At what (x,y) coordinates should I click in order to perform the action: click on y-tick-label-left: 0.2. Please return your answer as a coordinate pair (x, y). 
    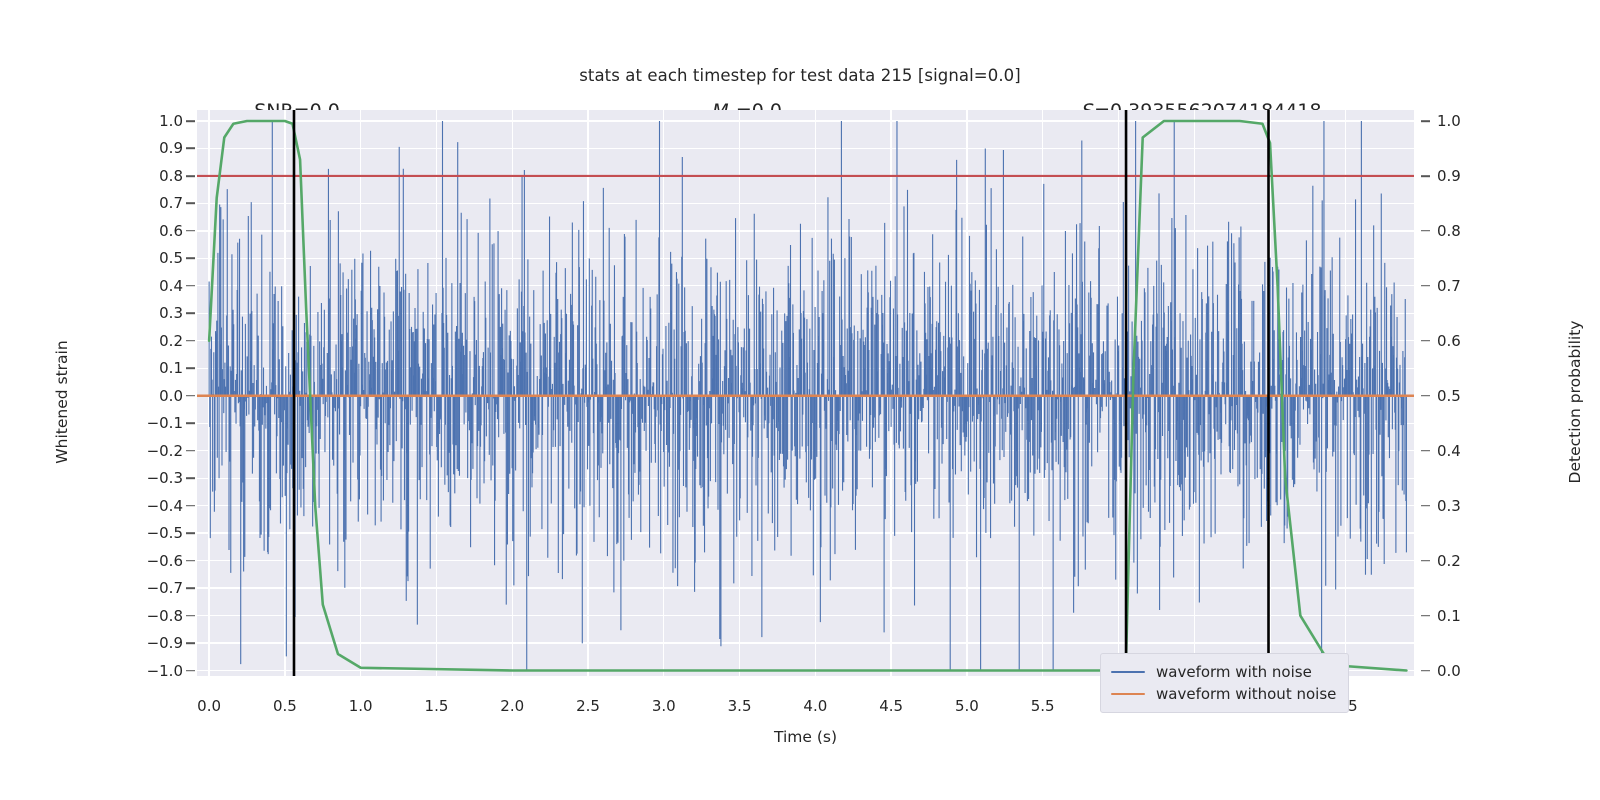
    Looking at the image, I should click on (171, 340).